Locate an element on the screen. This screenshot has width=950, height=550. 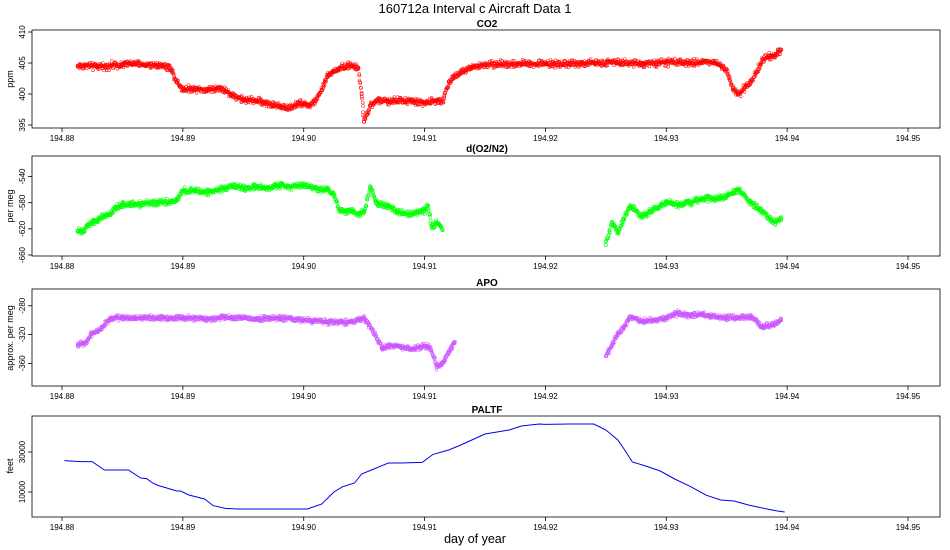
o2n2-xtick-label: 194.92 is located at coordinates (545, 266).